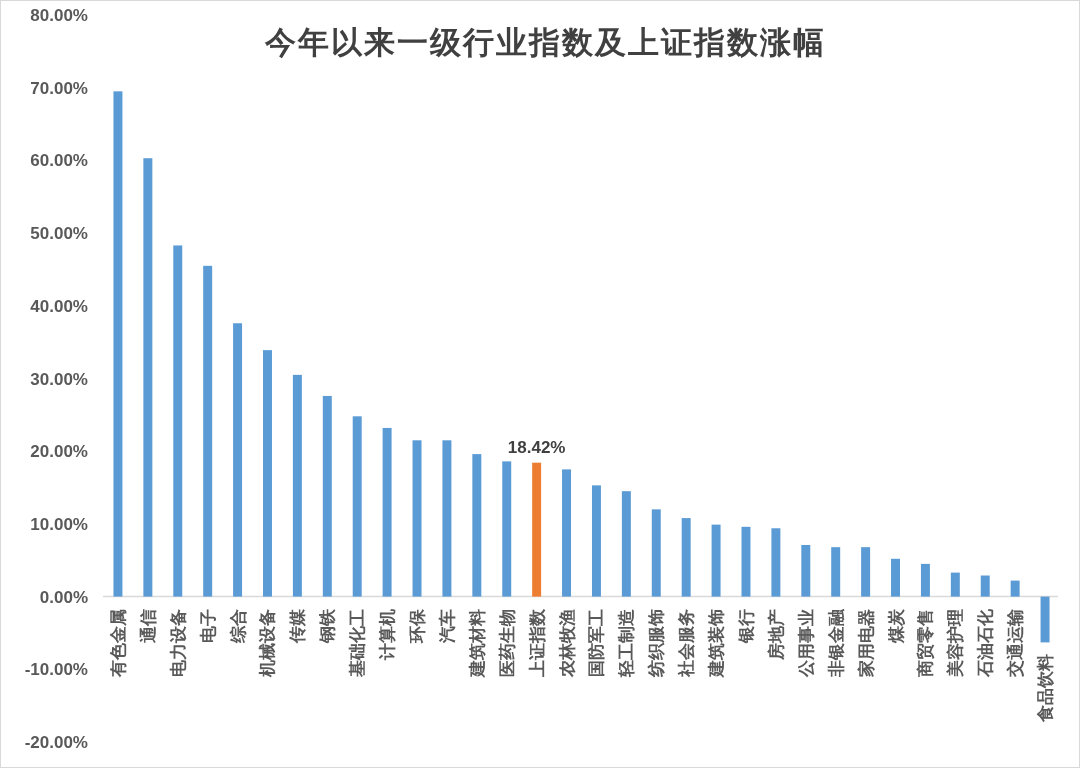 Image resolution: width=1080 pixels, height=768 pixels. What do you see at coordinates (896, 625) in the screenshot?
I see `x-tick-label: 煤炭` at bounding box center [896, 625].